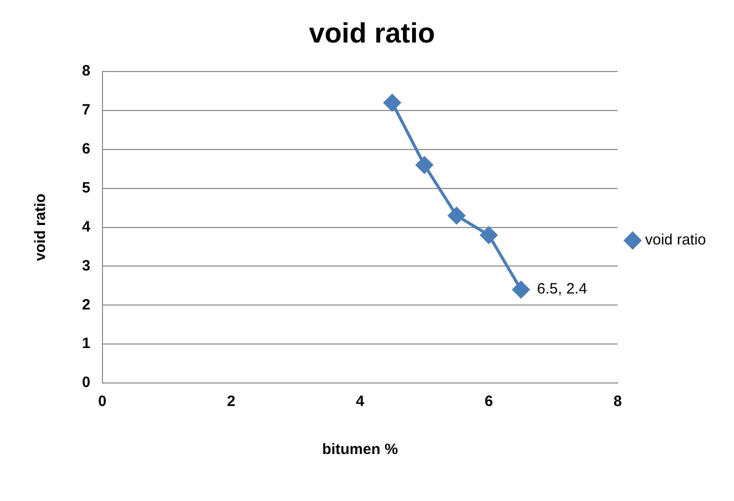  Describe the element at coordinates (488, 401) in the screenshot. I see `x-tick-label: 6` at that location.